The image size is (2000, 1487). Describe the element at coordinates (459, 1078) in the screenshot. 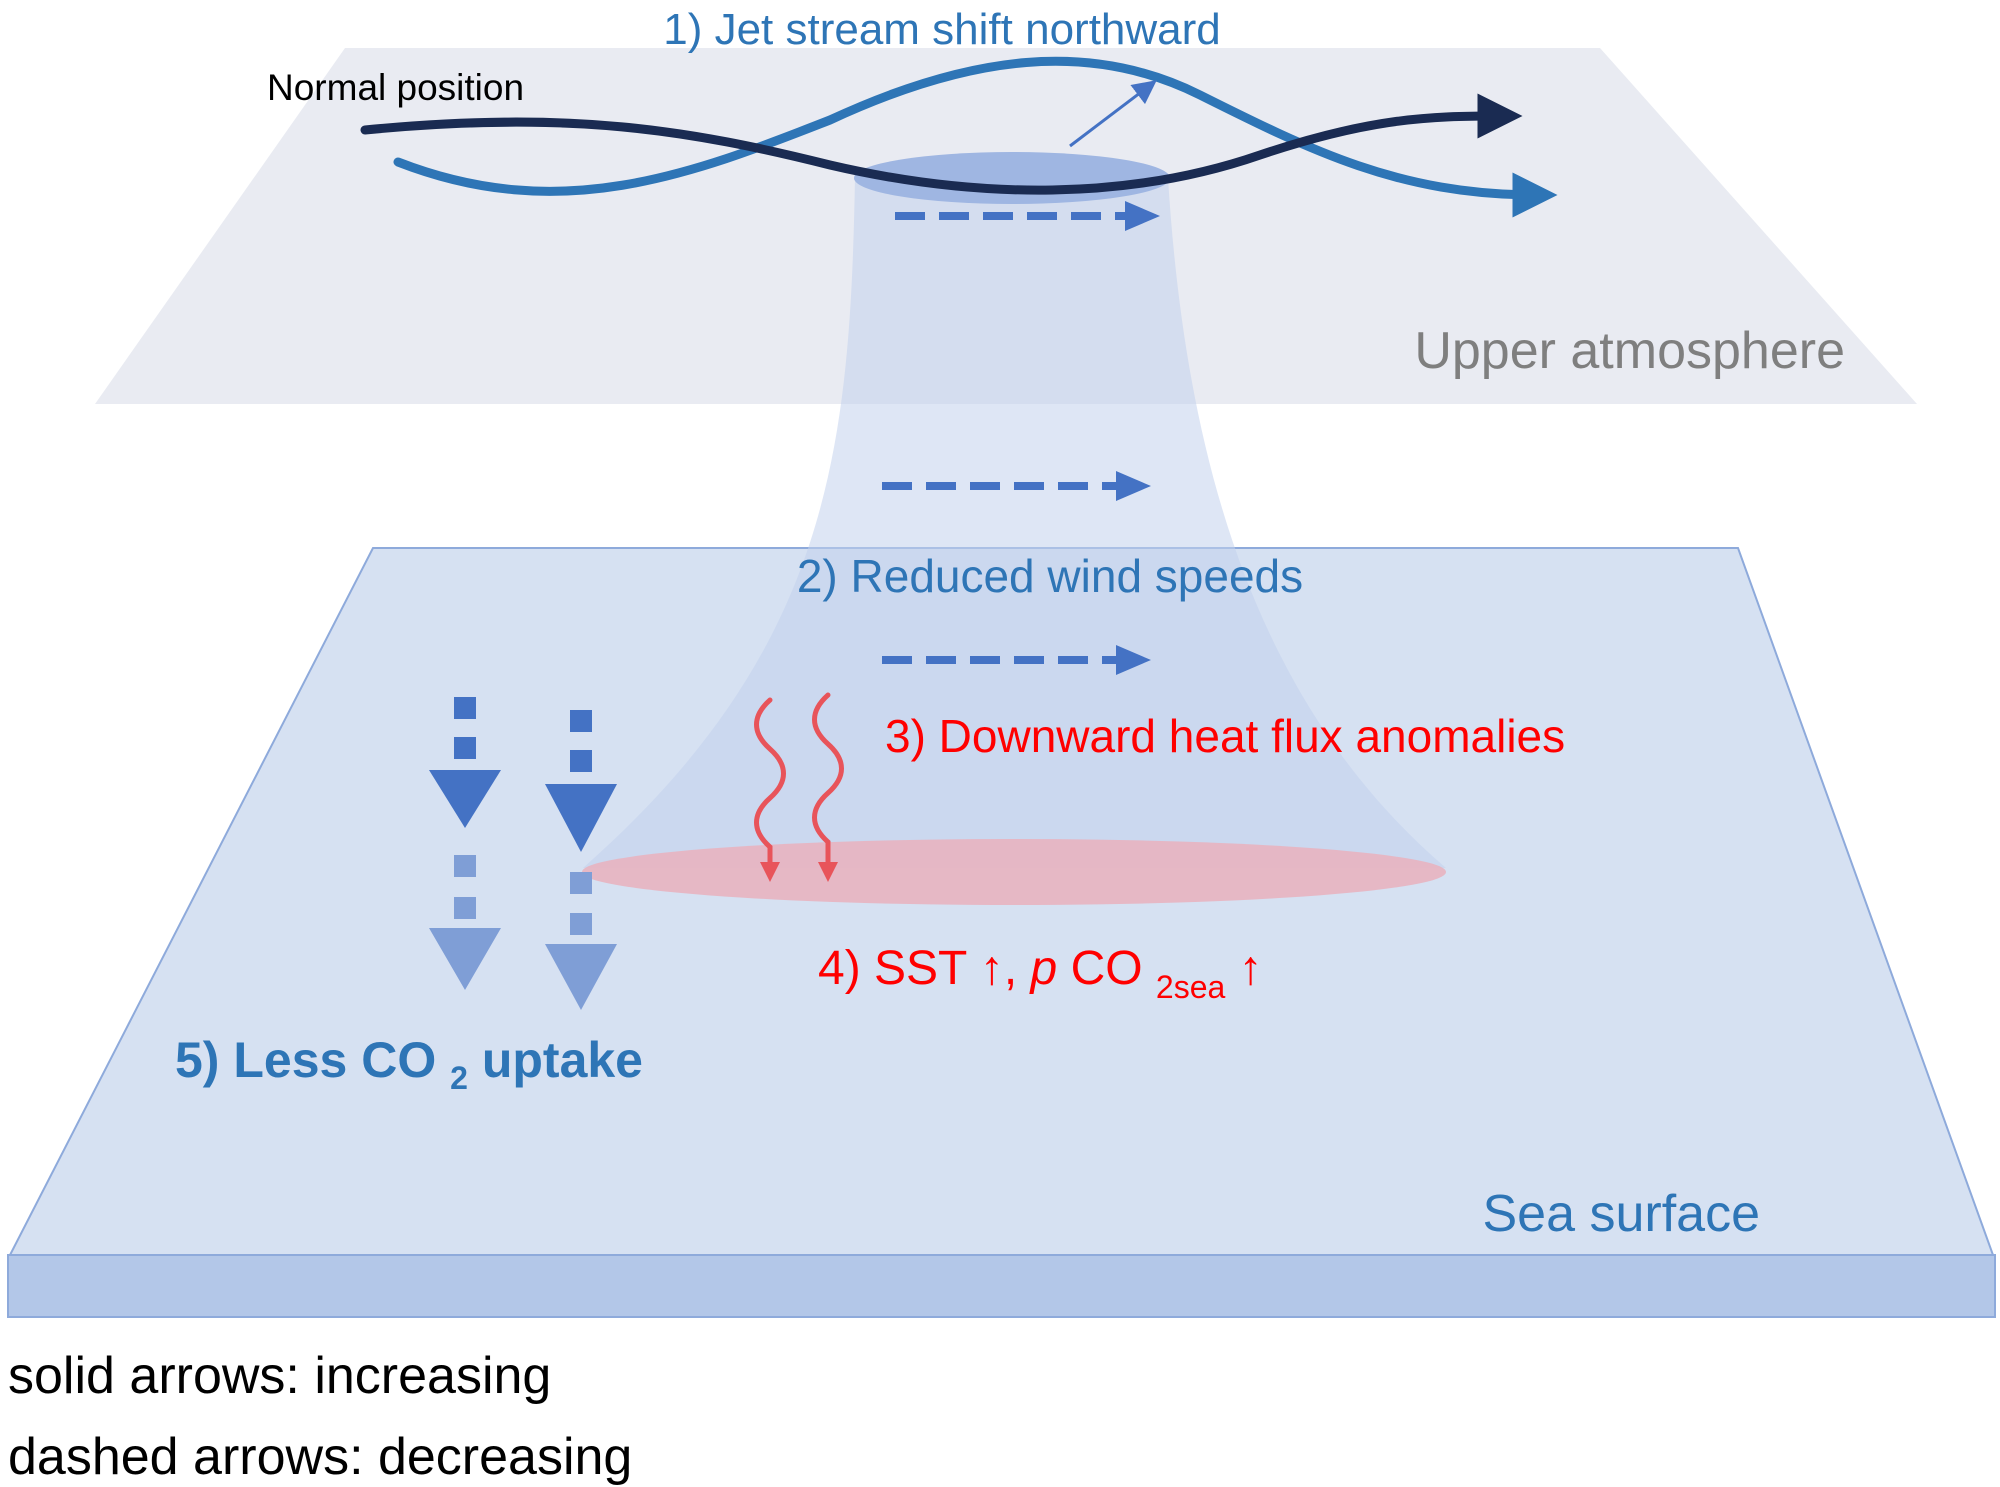

I see `label-uptake-subscript: 2` at that location.